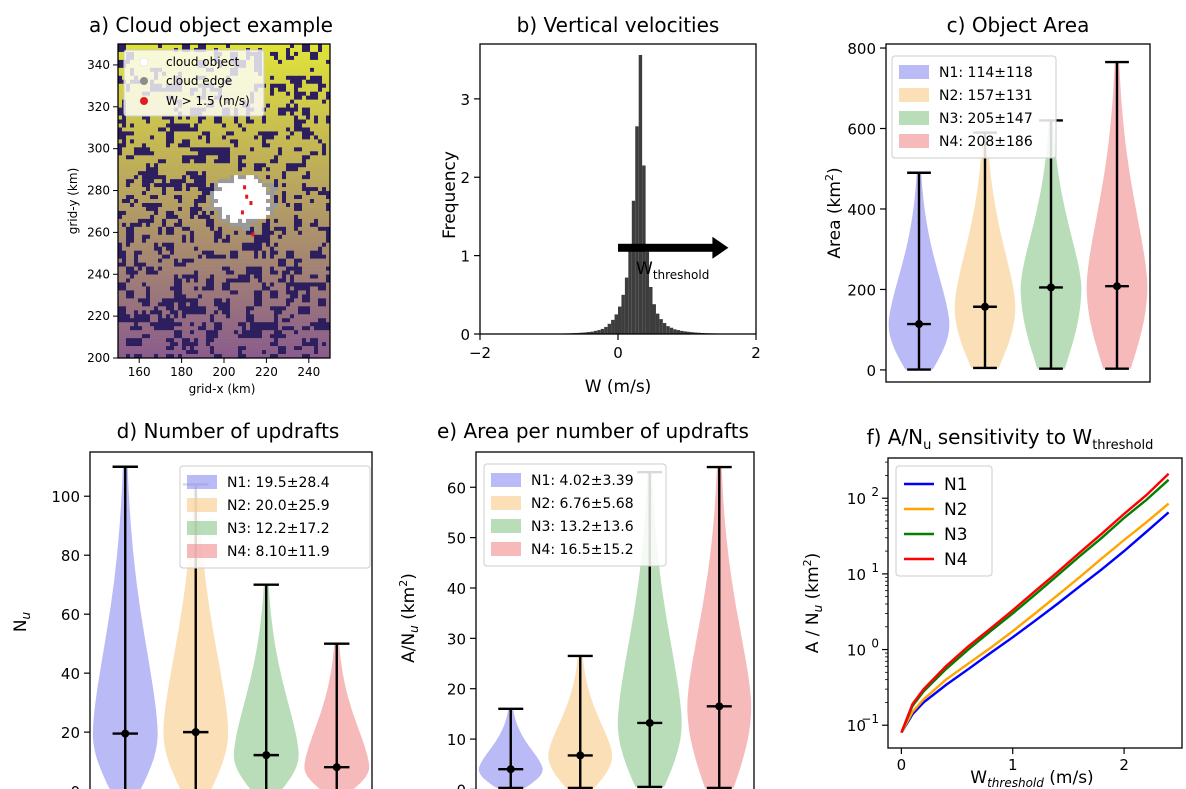  I want to click on x-tick-label: 2, so click(1124, 765).